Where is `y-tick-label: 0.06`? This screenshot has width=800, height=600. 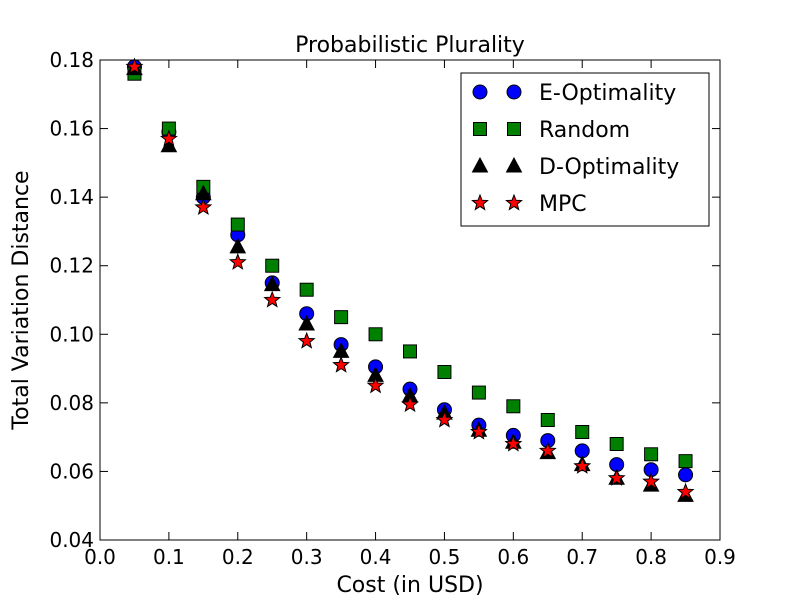
y-tick-label: 0.06 is located at coordinates (71, 471).